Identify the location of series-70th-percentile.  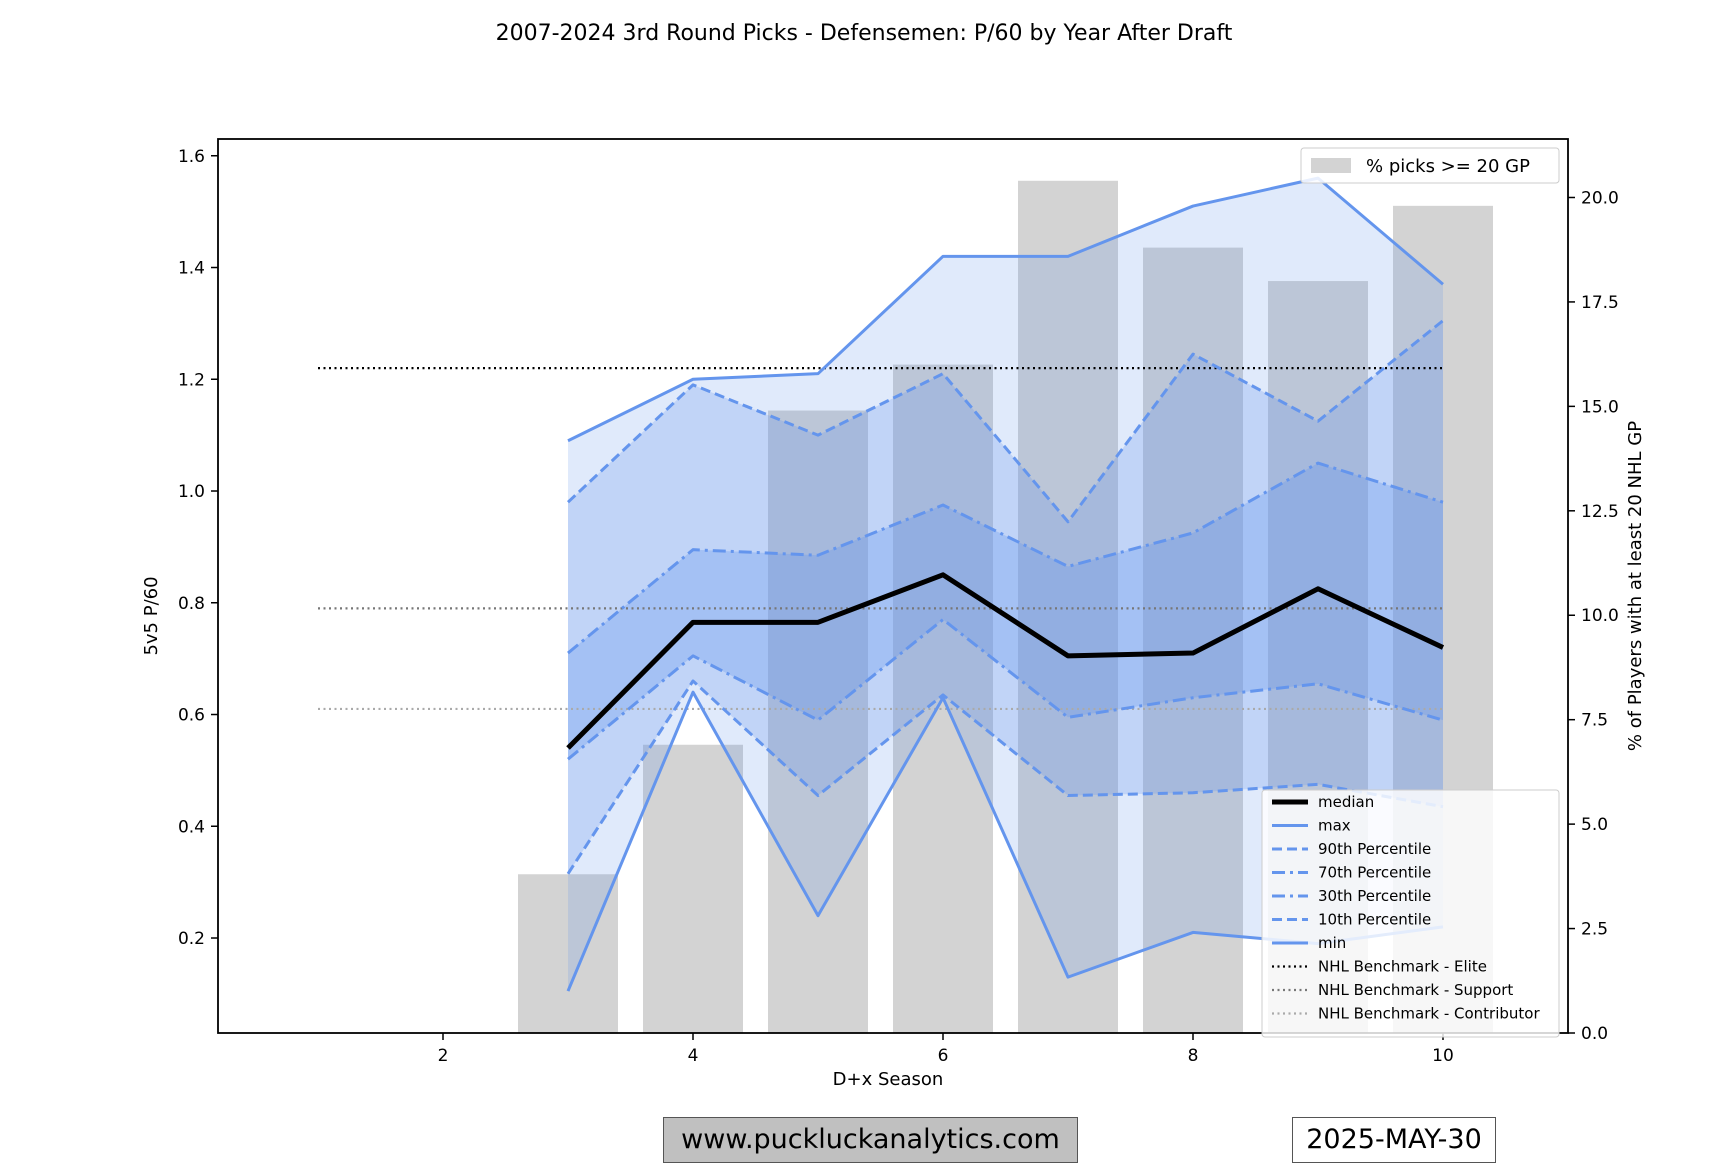
(1005, 558).